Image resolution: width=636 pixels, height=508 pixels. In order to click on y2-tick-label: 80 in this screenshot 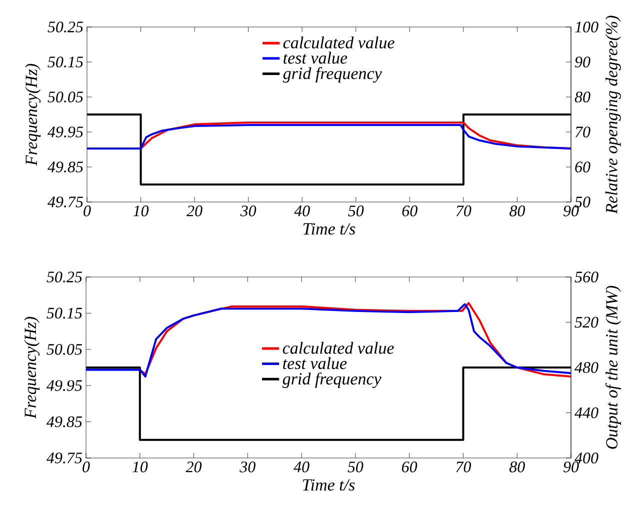, I will do `click(582, 97)`.